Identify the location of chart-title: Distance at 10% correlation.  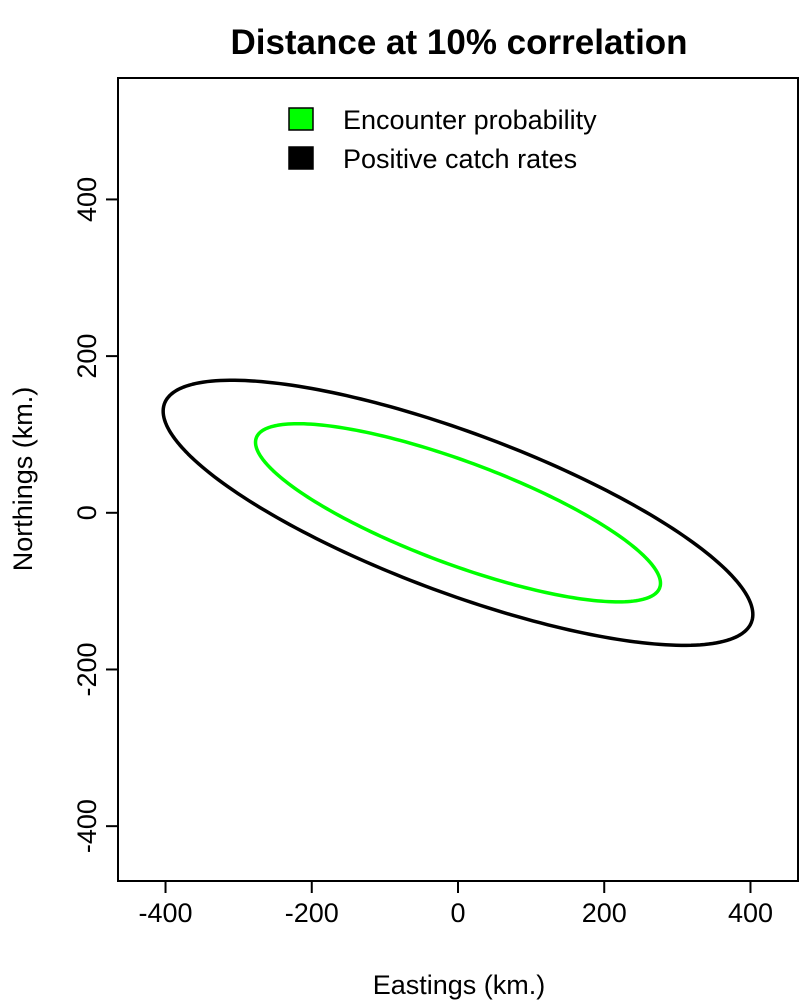
(458, 42).